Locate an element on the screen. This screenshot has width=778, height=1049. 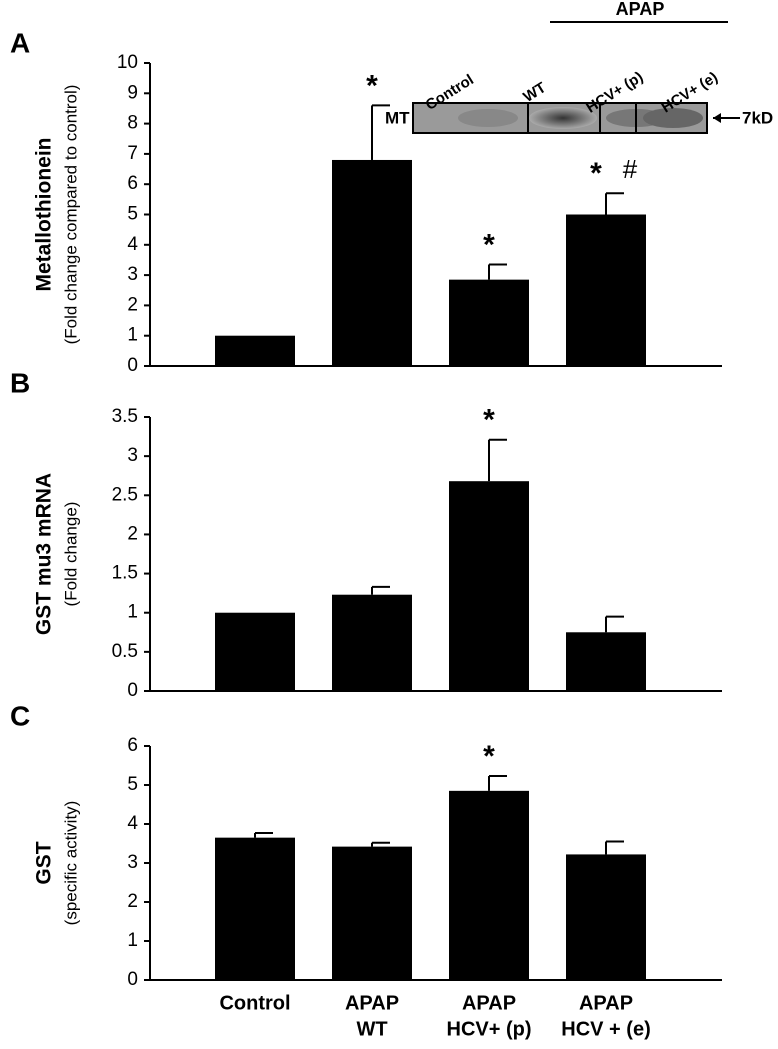
panel-label: C is located at coordinates (20, 715).